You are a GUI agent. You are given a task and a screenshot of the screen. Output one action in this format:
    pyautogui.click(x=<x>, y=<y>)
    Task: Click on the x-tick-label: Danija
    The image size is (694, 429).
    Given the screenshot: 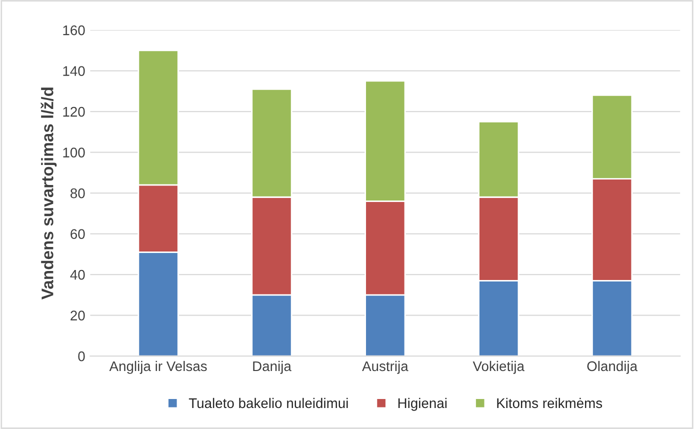 What is the action you would take?
    pyautogui.click(x=272, y=367)
    